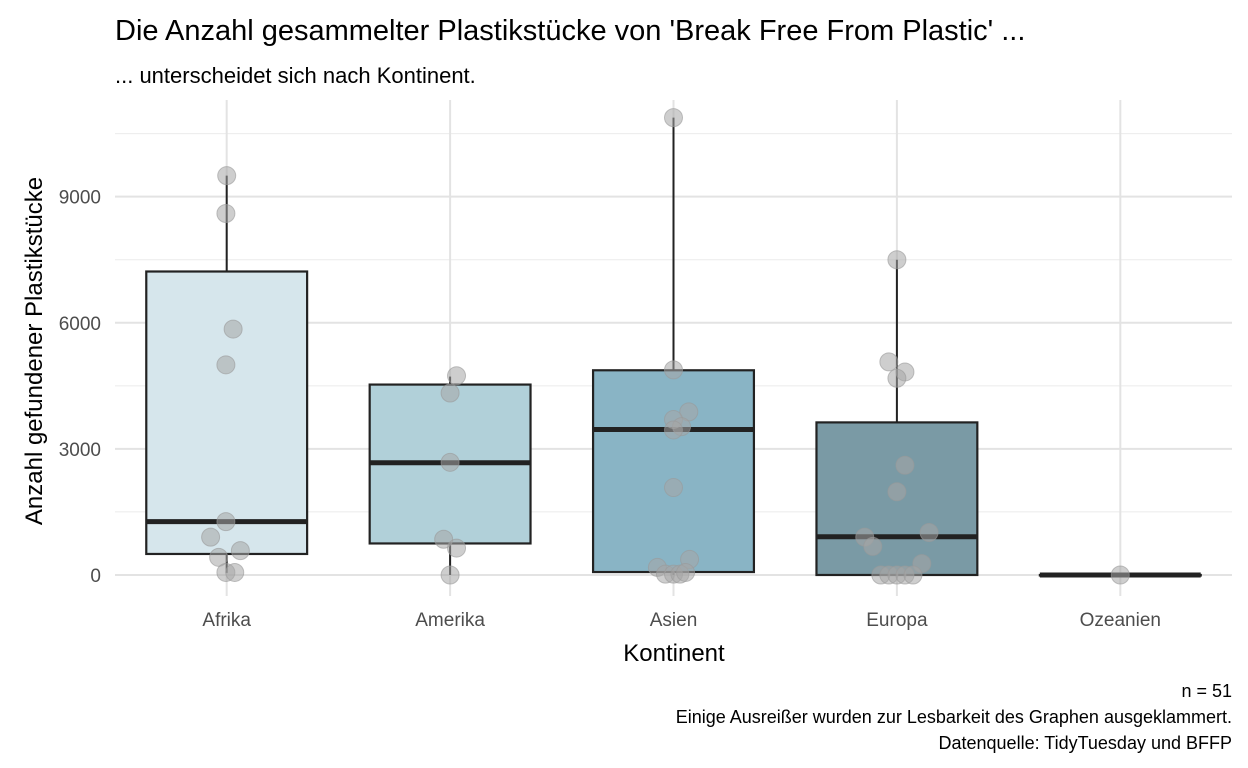 This screenshot has width=1248, height=768. Describe the element at coordinates (80, 198) in the screenshot. I see `y-tick-label: 9000` at that location.